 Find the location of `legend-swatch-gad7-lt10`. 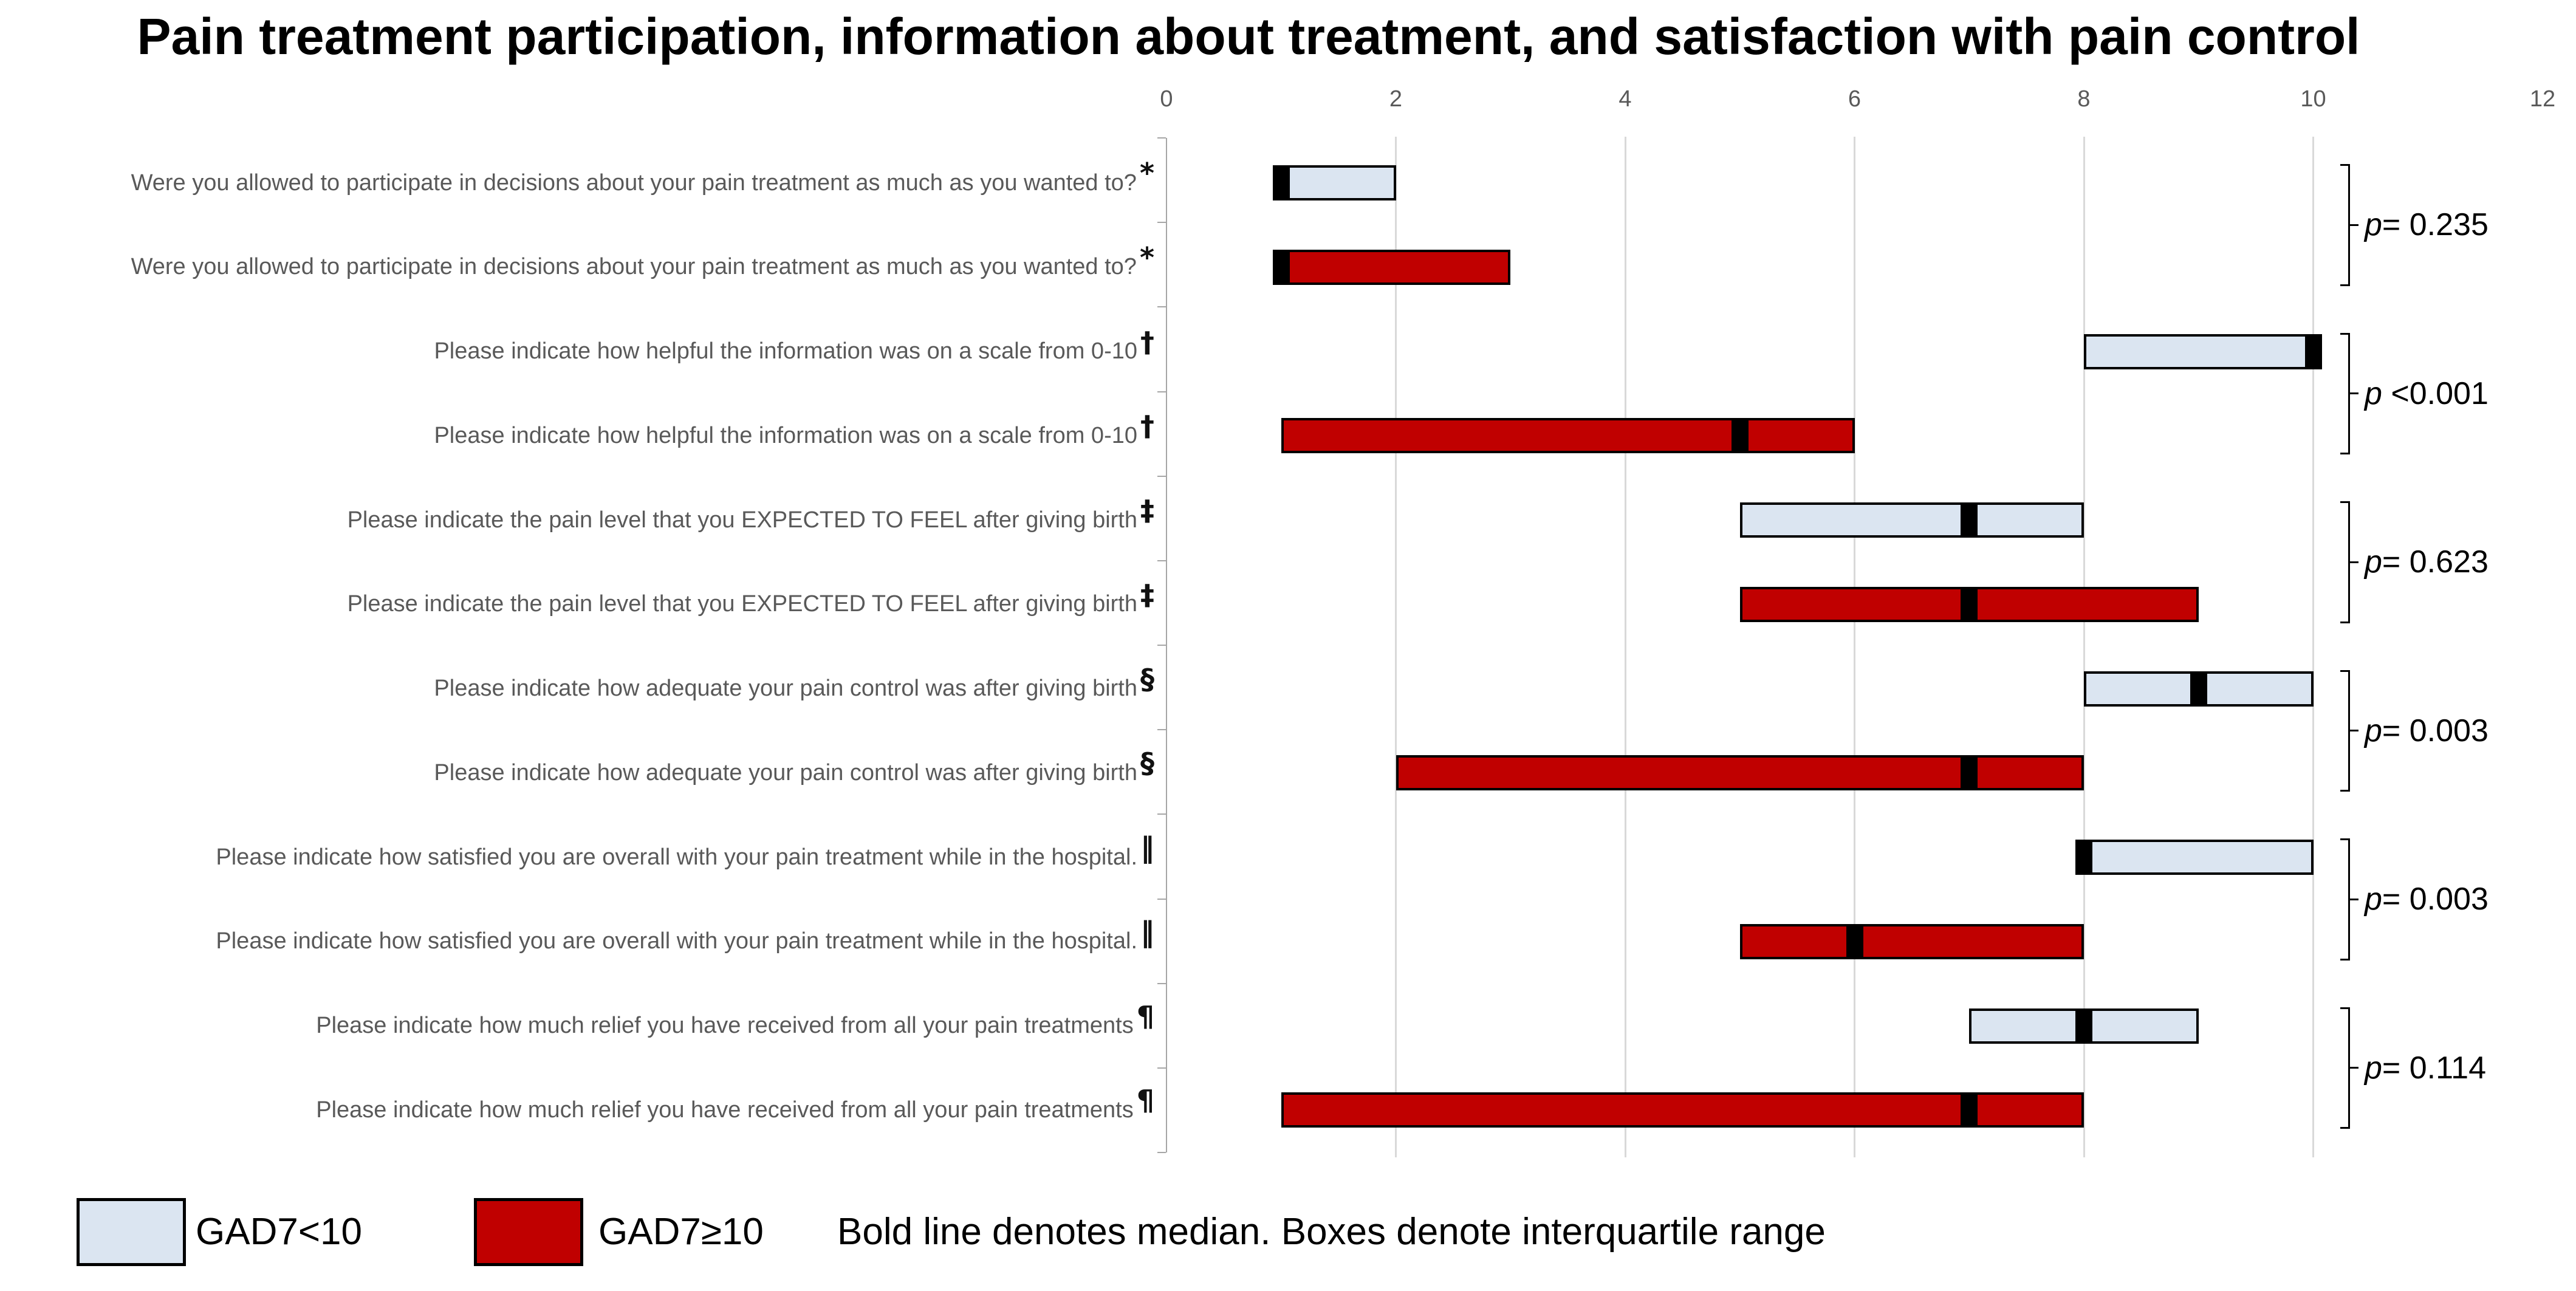

legend-swatch-gad7-lt10 is located at coordinates (131, 1232).